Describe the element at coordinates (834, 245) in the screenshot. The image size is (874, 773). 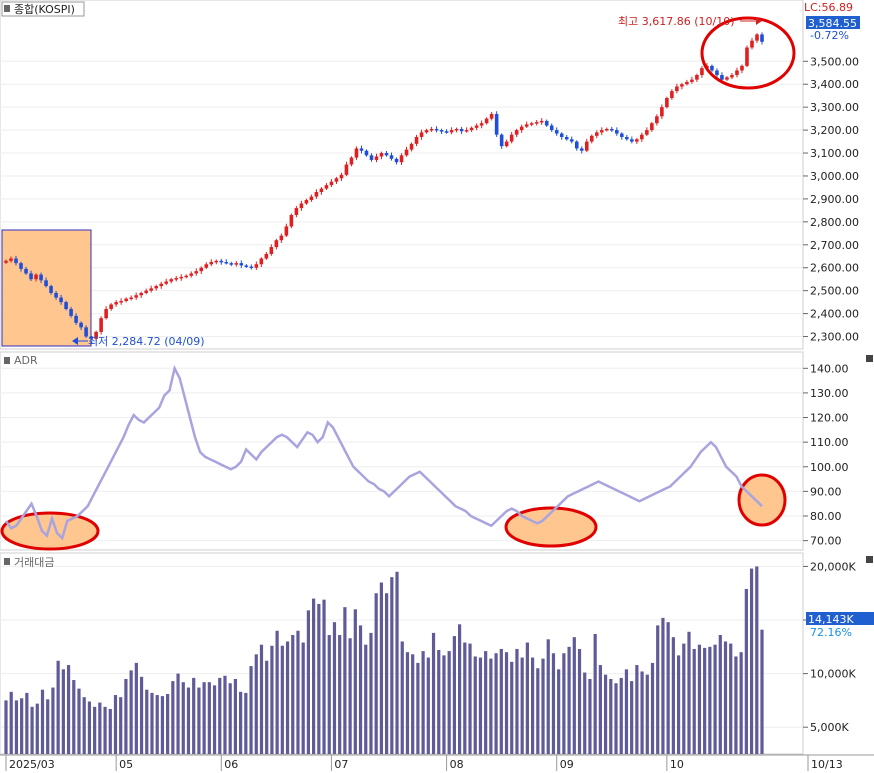
I see `price-tick-label: 2,700.00` at that location.